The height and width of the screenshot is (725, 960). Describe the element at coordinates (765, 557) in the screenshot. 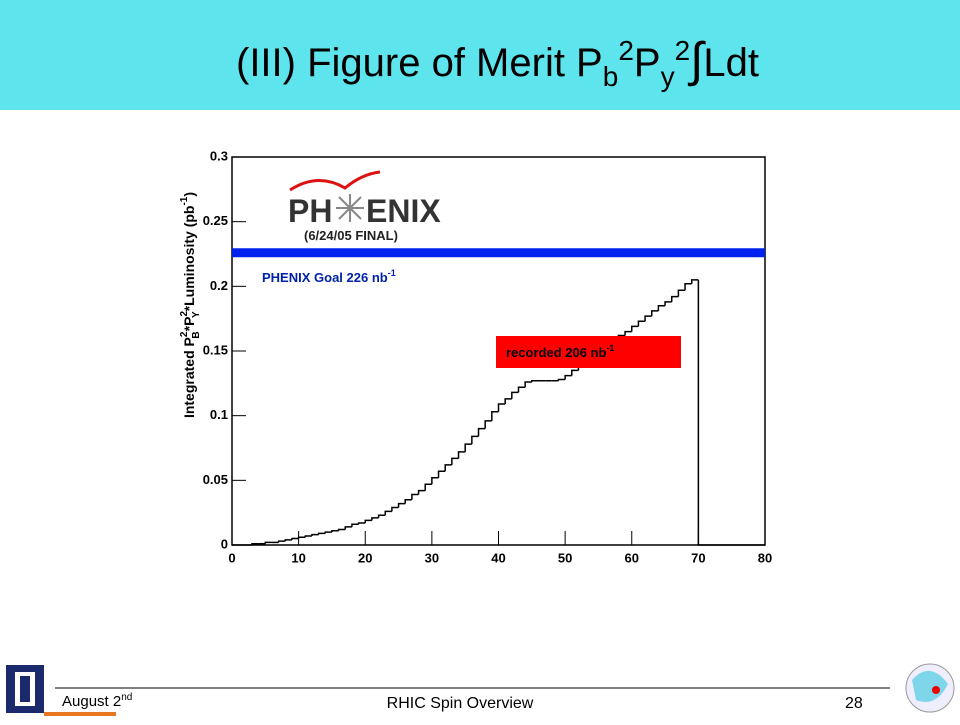

I see `x-tick-label: 80` at that location.